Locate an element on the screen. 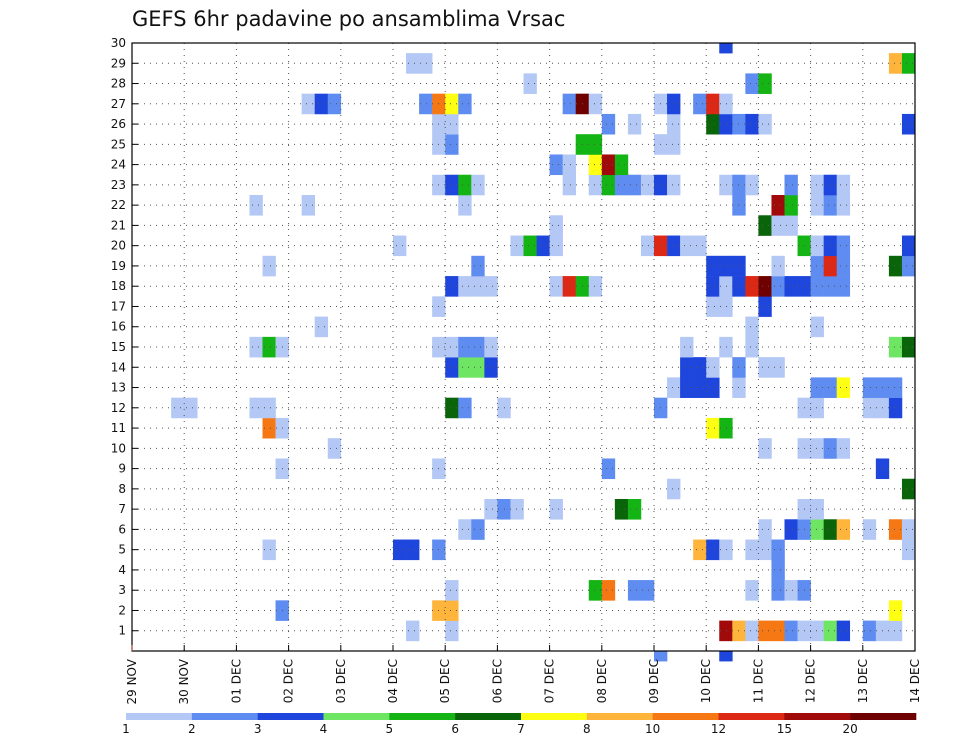 Image resolution: width=960 pixels, height=742 pixels. y-tick-label: 18 is located at coordinates (118, 286).